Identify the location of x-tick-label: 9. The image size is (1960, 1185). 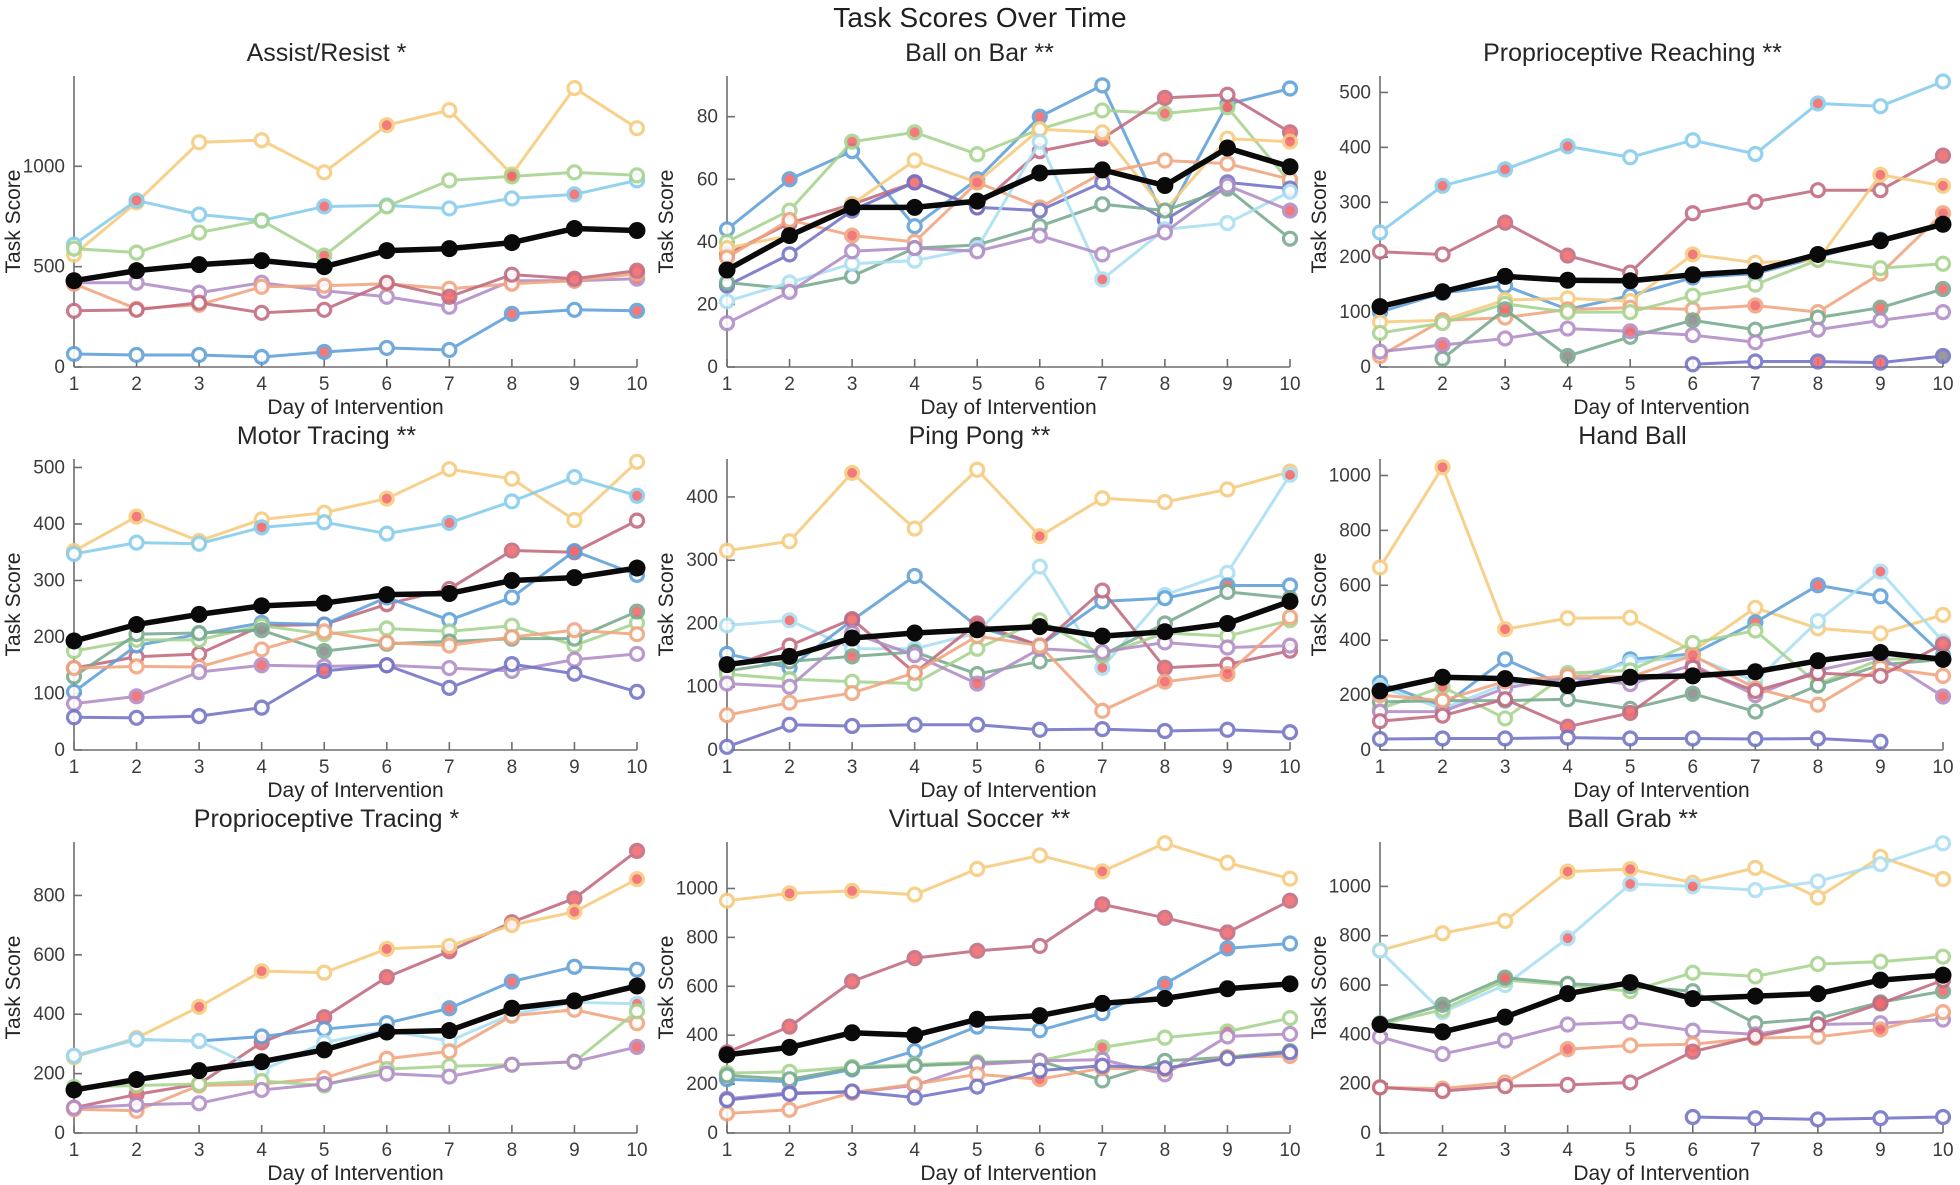
(1227, 767).